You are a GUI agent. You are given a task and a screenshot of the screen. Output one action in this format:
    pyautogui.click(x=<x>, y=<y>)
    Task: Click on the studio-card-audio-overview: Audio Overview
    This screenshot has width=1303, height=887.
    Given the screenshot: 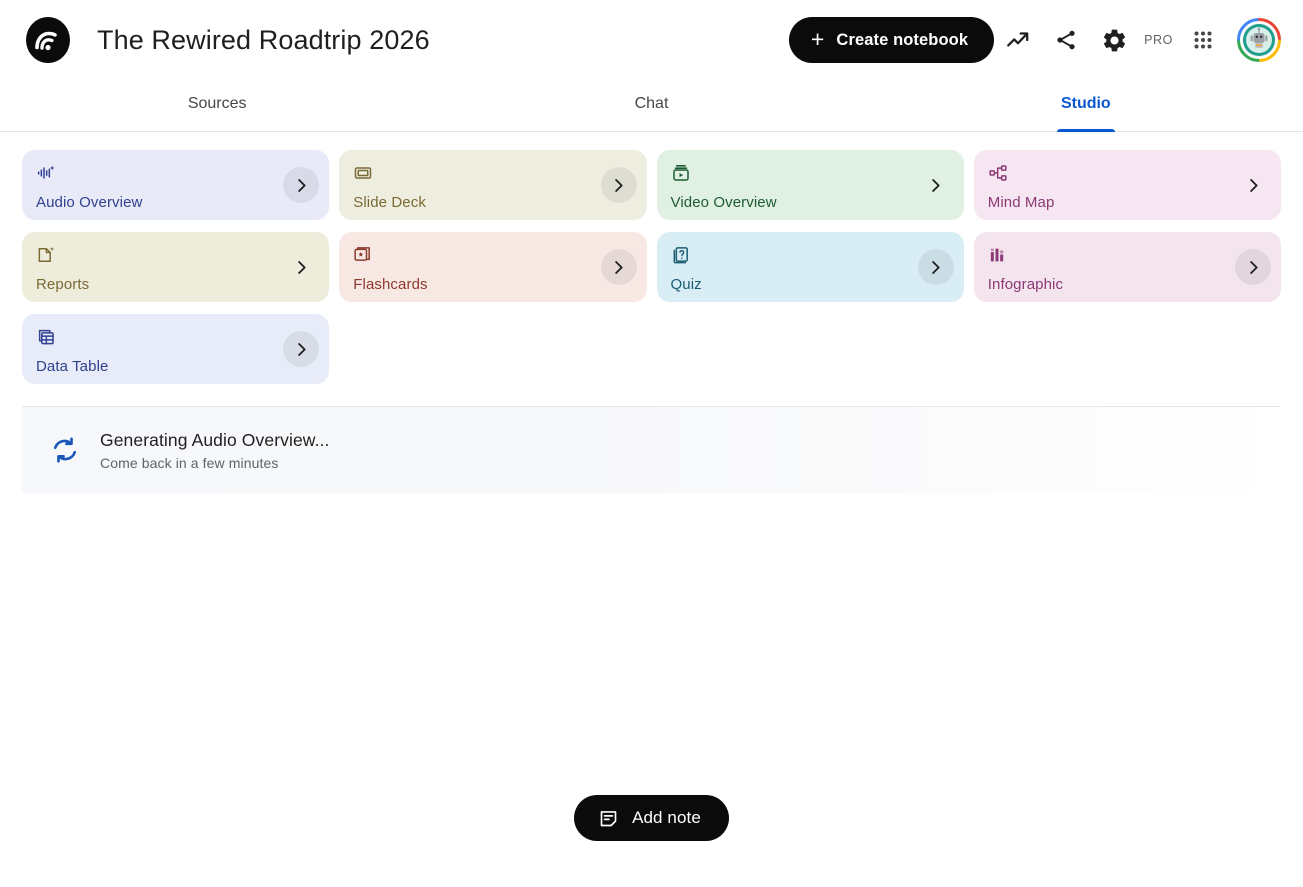 What is the action you would take?
    pyautogui.click(x=176, y=185)
    